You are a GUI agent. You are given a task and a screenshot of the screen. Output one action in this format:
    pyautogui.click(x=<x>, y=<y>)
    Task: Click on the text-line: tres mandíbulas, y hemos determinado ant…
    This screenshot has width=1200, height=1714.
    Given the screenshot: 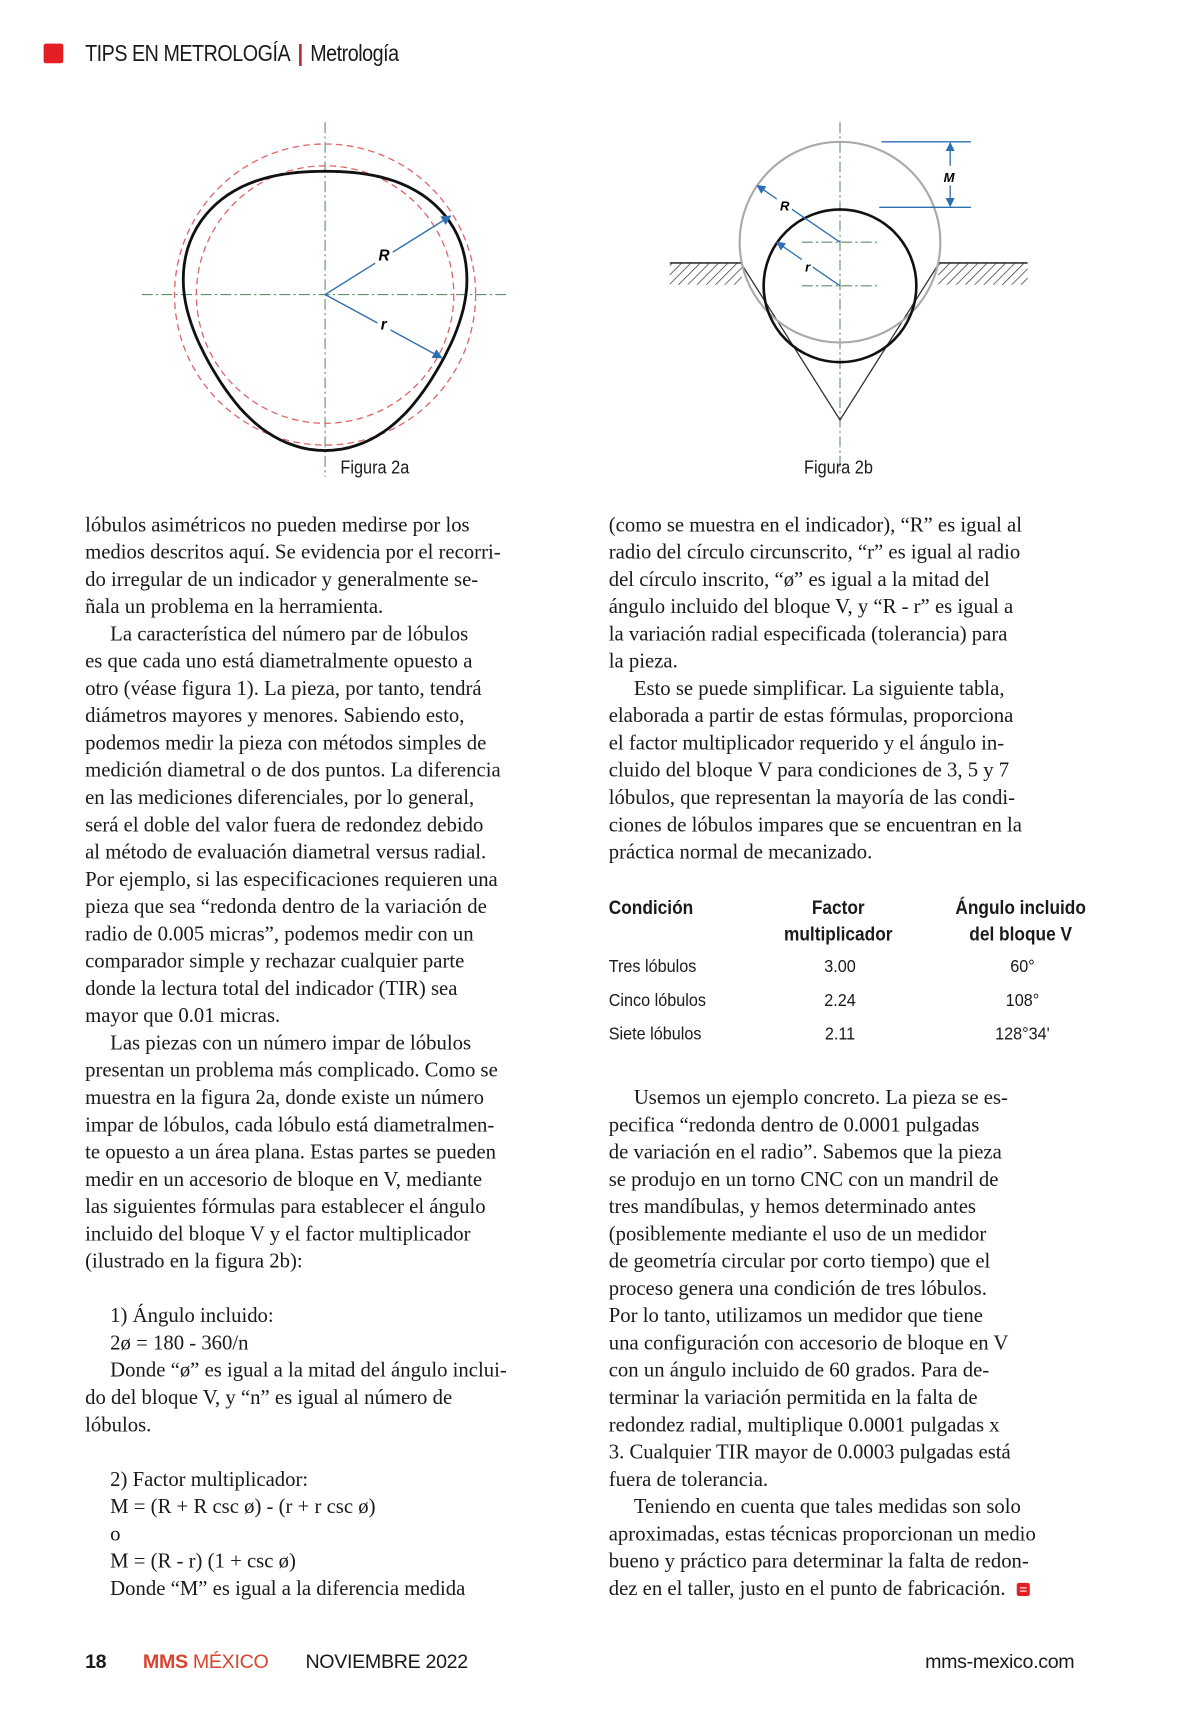 What is the action you would take?
    pyautogui.click(x=792, y=1207)
    